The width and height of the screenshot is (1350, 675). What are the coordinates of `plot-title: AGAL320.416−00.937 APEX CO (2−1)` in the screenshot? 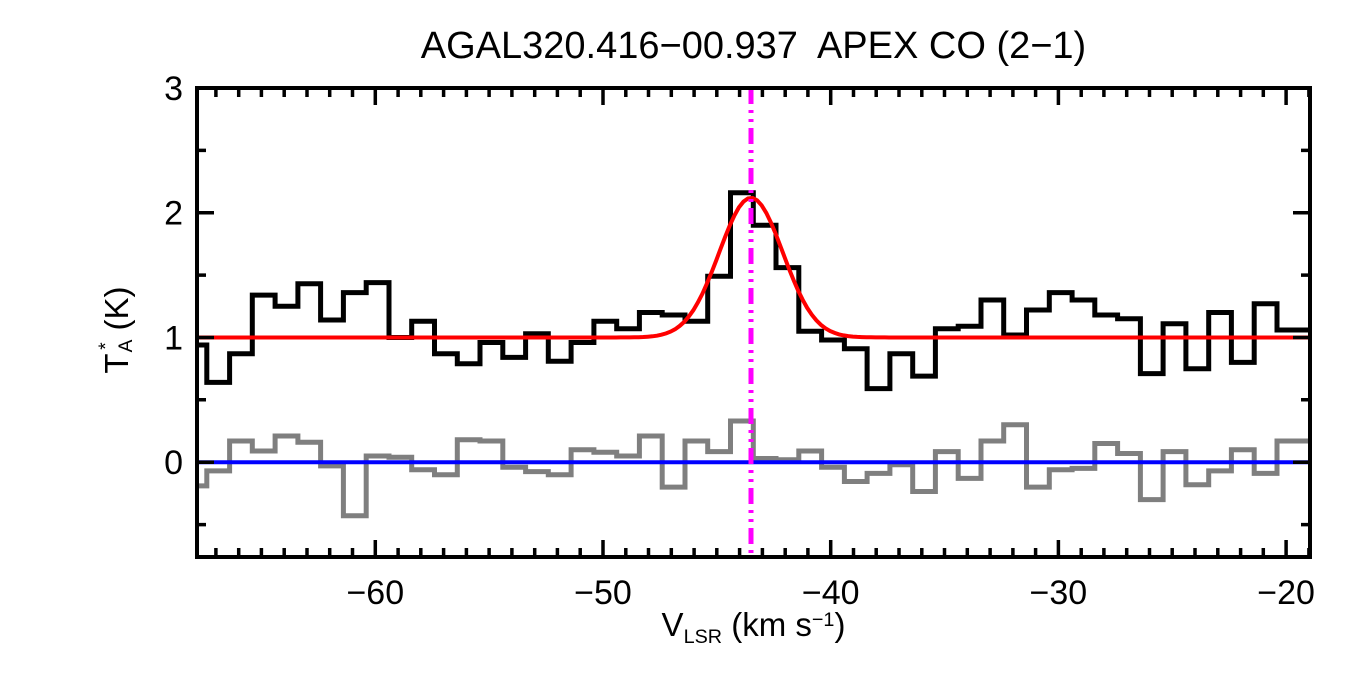 It's located at (753, 46).